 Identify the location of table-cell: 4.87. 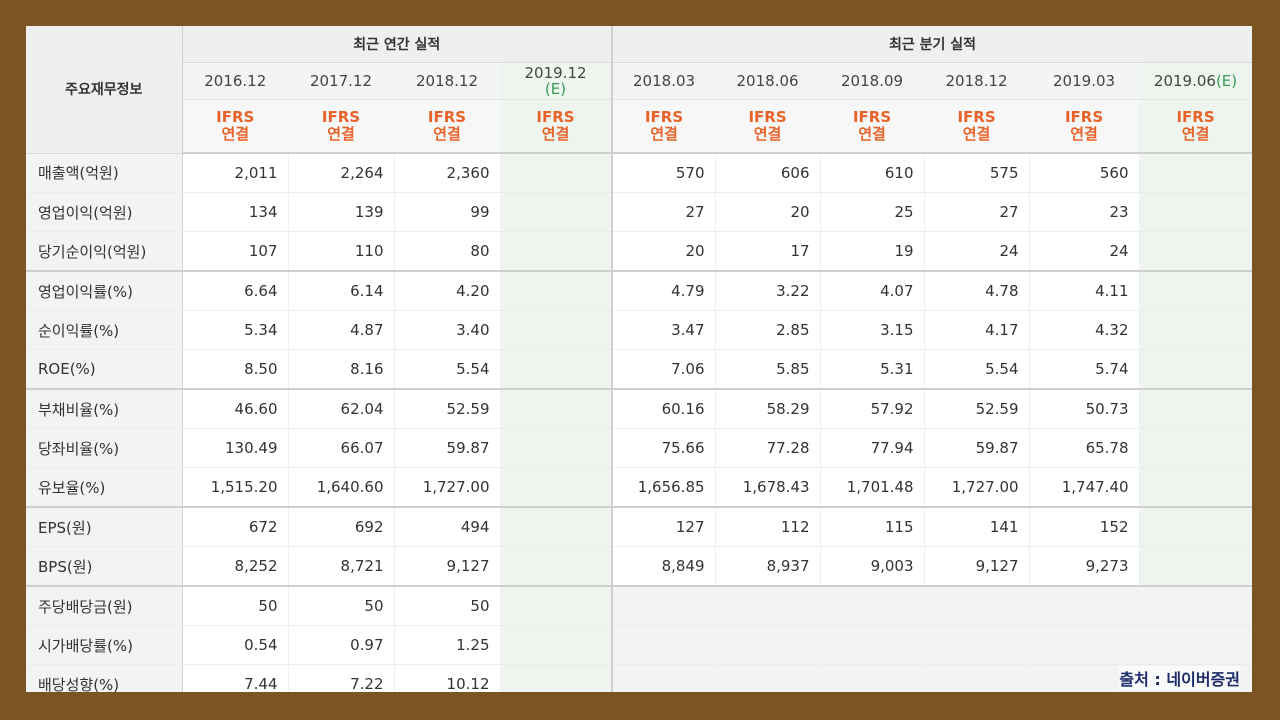
(341, 330).